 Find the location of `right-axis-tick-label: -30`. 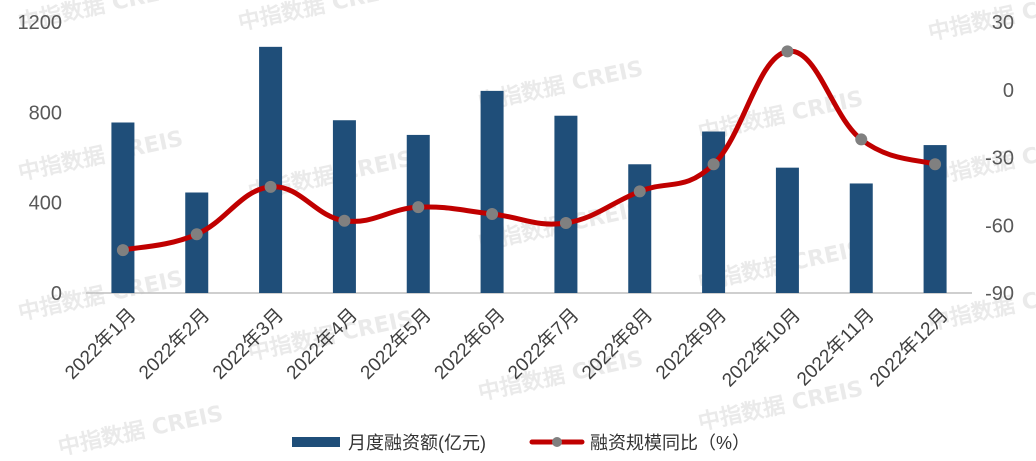

right-axis-tick-label: -30 is located at coordinates (999, 159).